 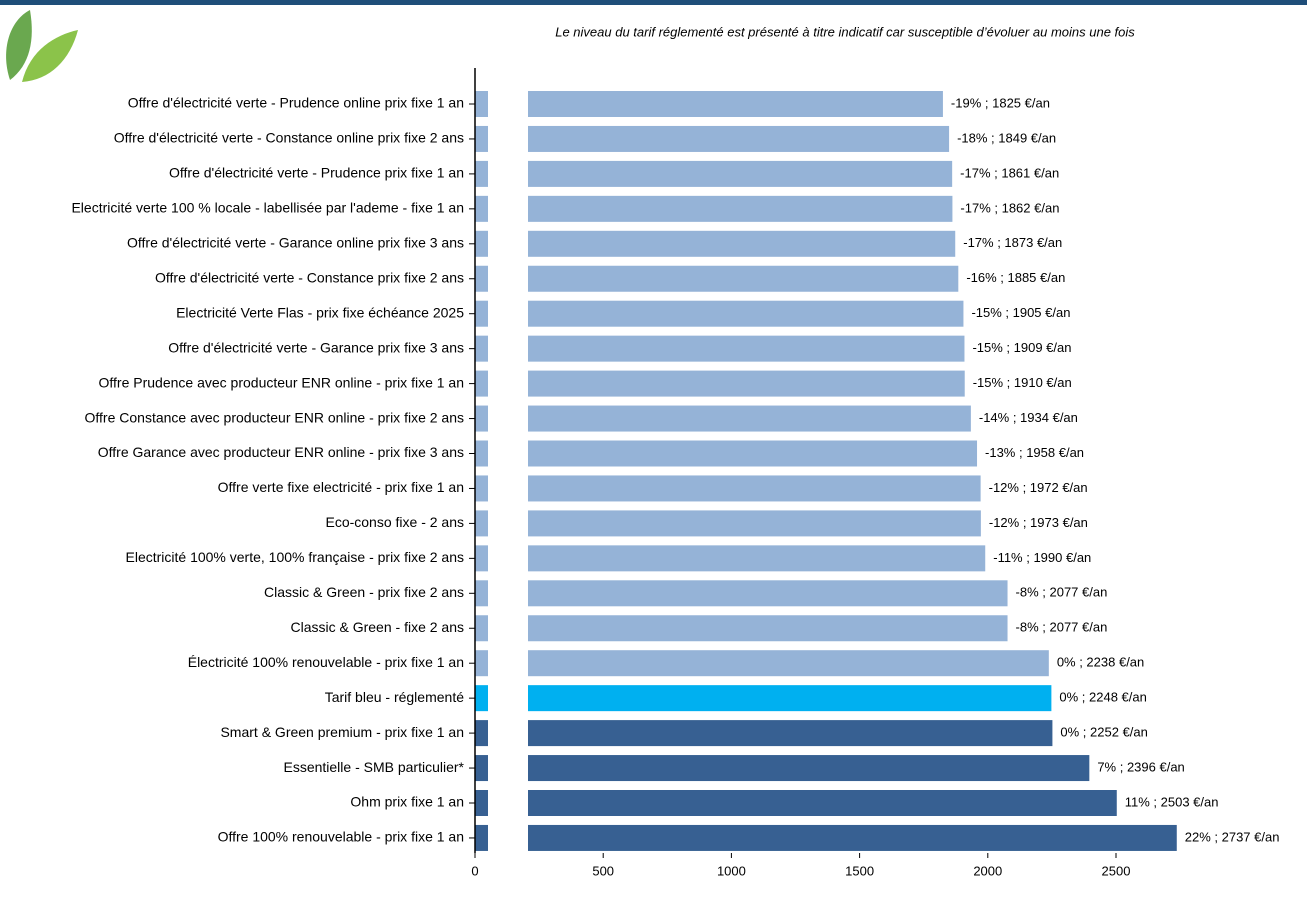 What do you see at coordinates (1038, 487) in the screenshot?
I see `value-label: -12% ; 1972 €/an` at bounding box center [1038, 487].